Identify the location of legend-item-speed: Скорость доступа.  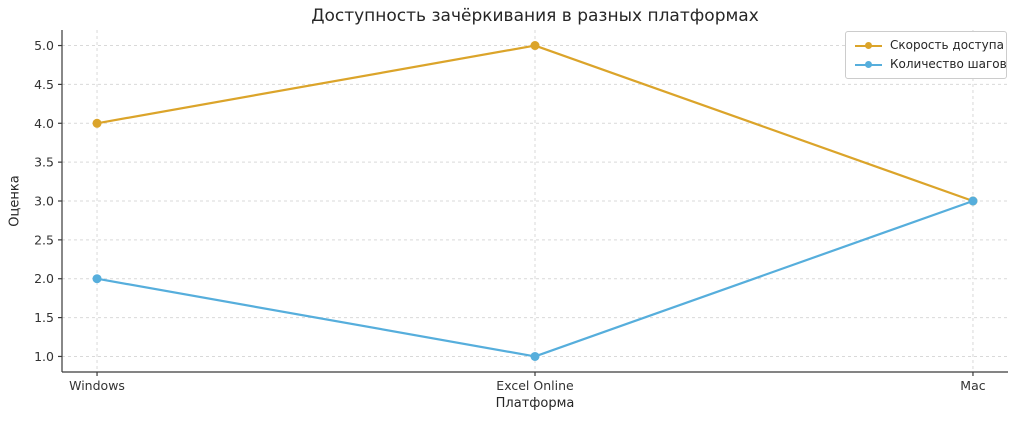
(929, 45).